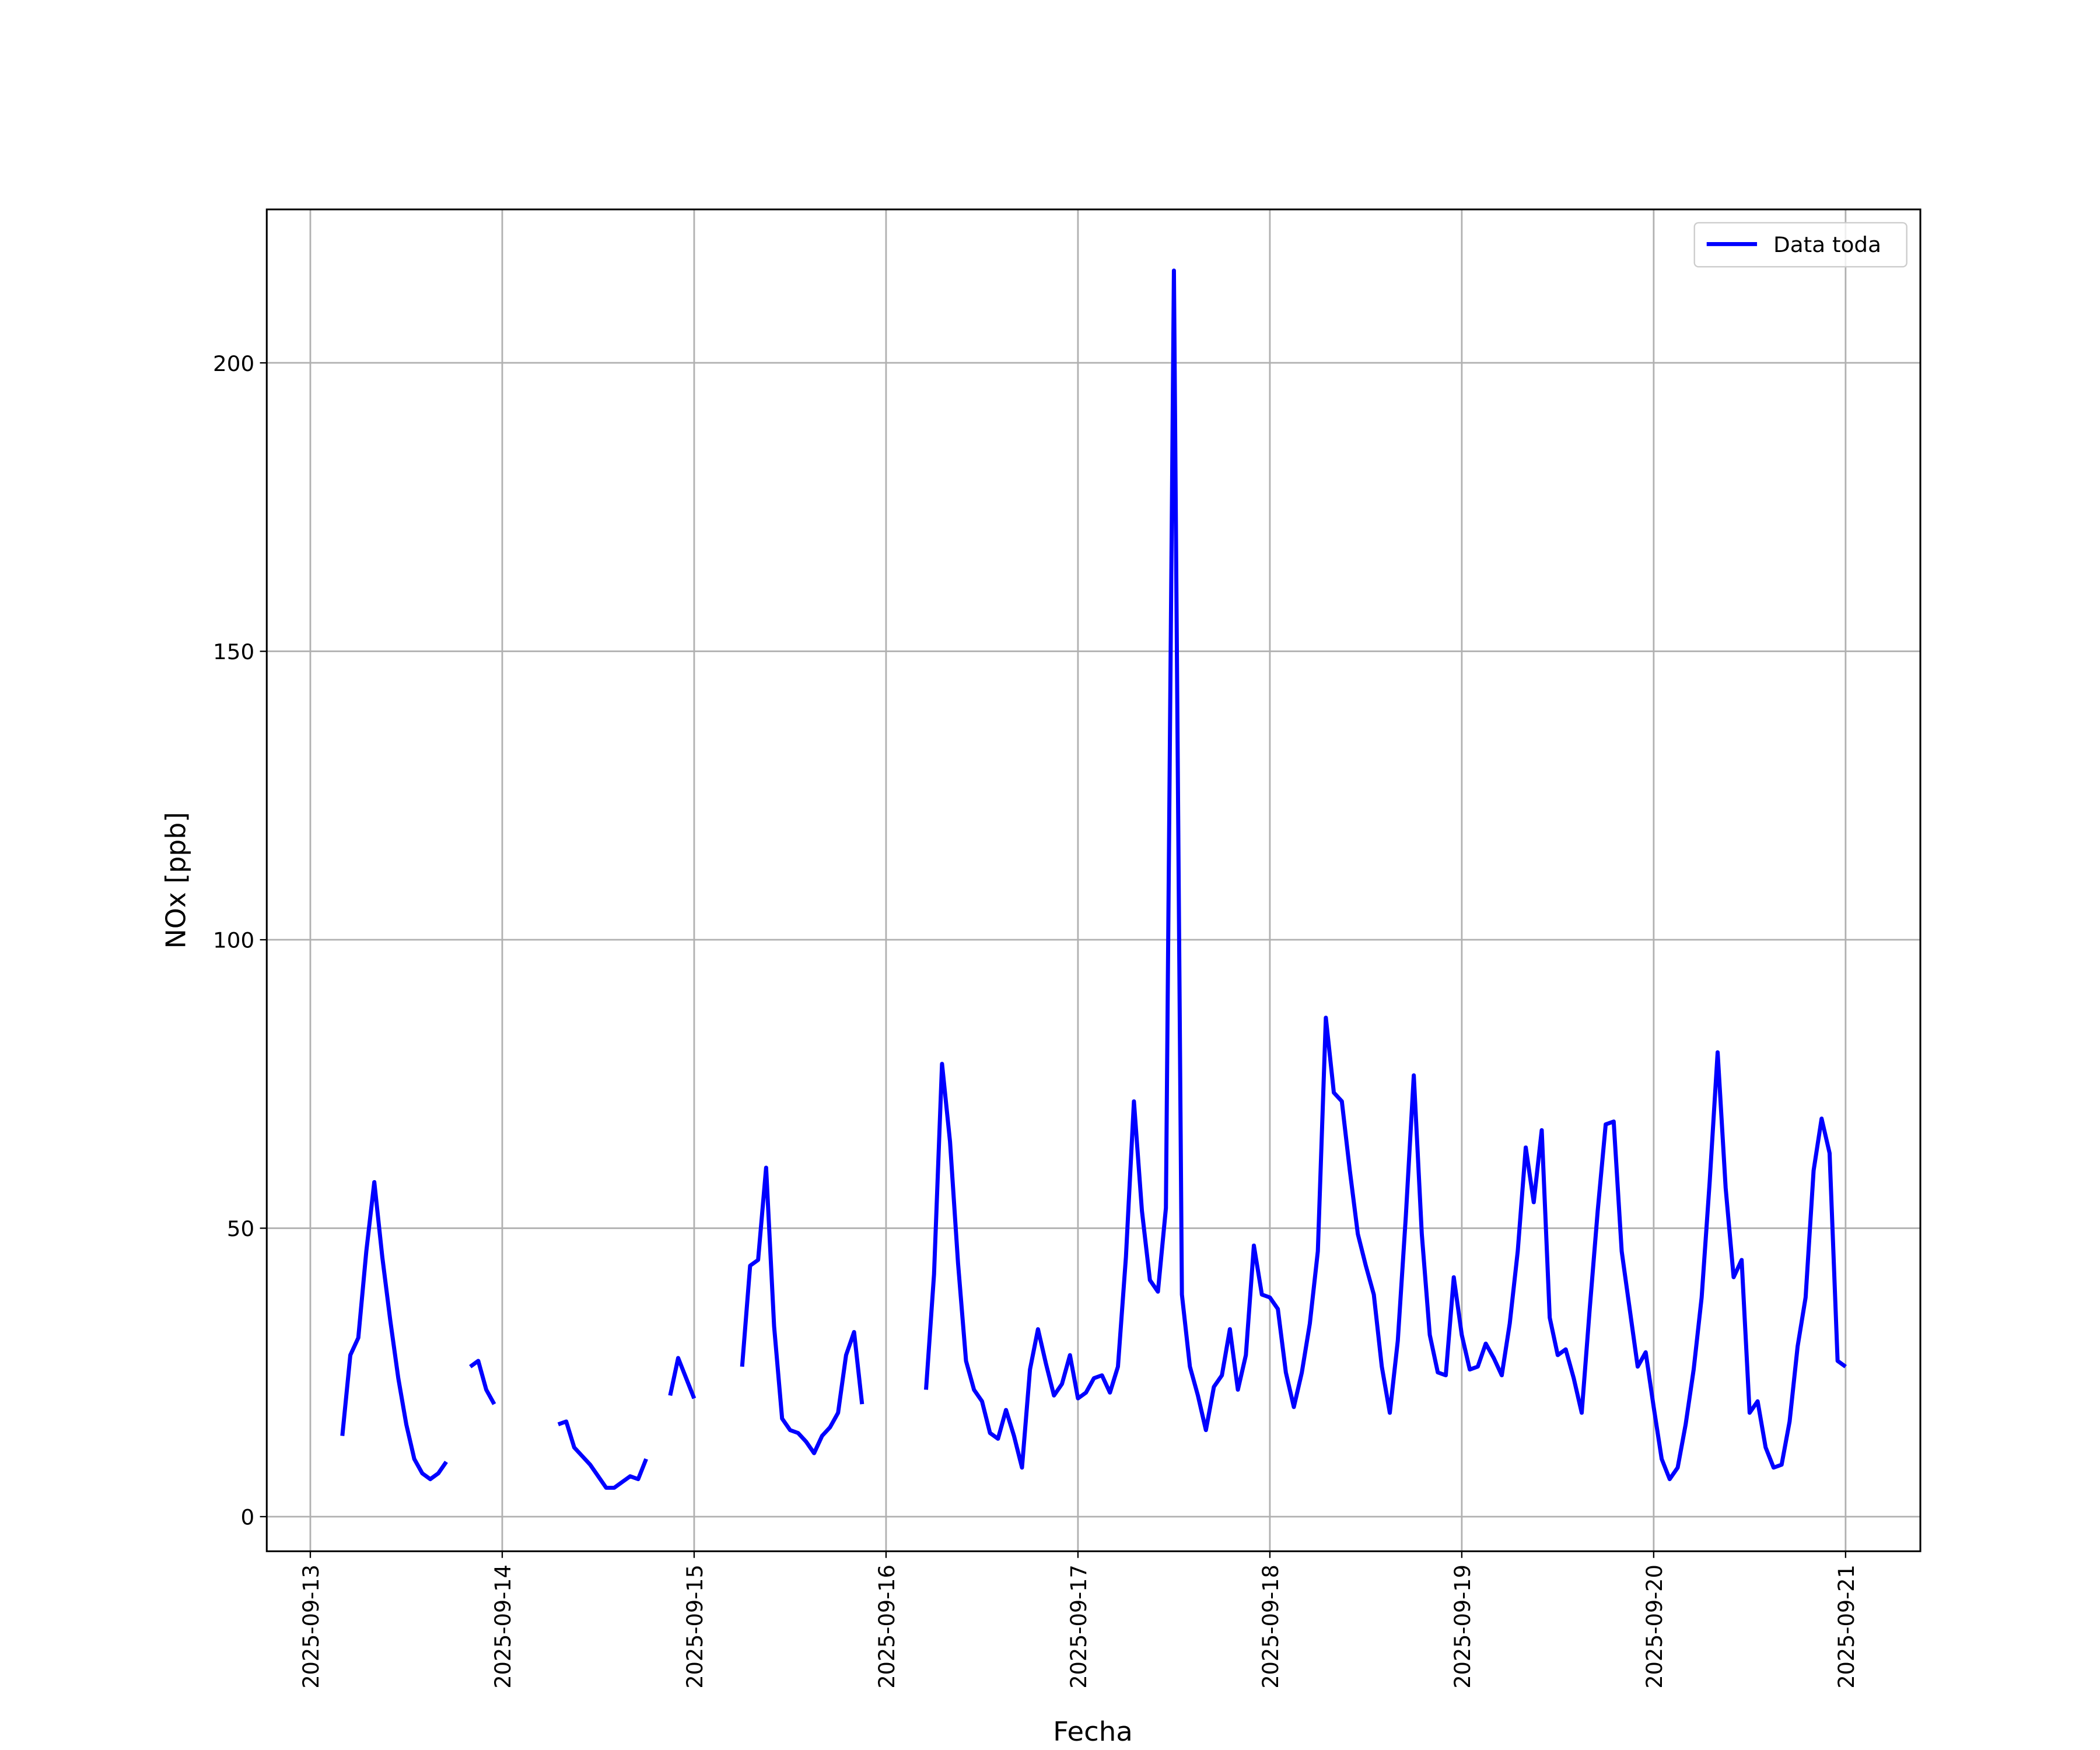  I want to click on x-tick-label: 2025-09-14, so click(503, 1626).